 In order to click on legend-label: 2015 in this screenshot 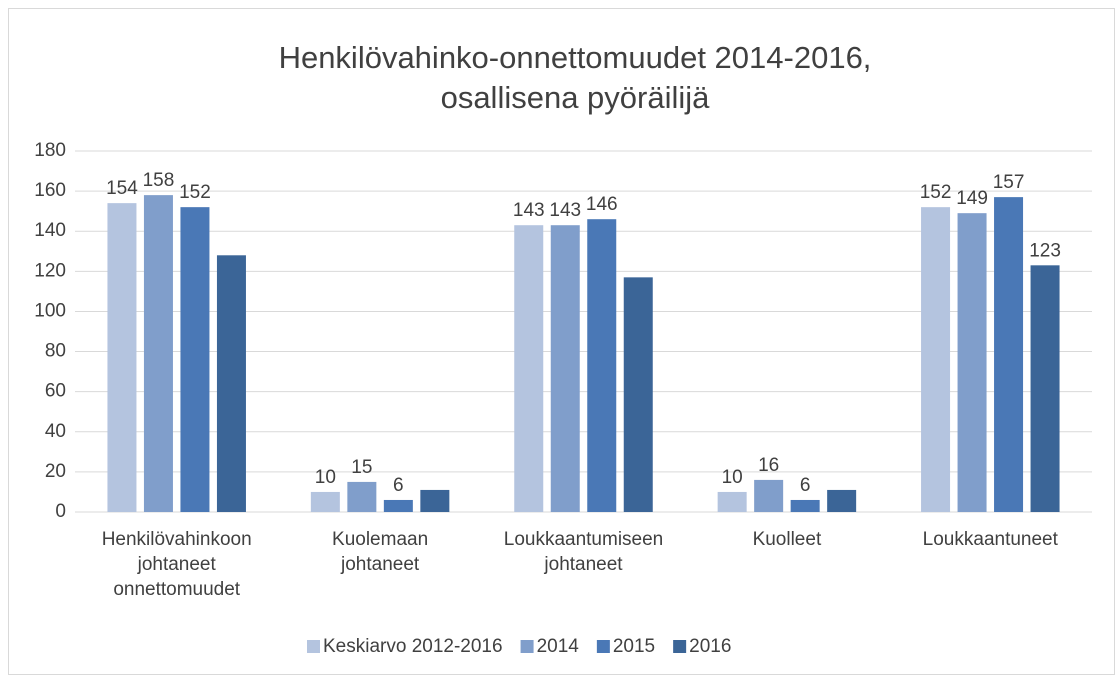, I will do `click(634, 646)`.